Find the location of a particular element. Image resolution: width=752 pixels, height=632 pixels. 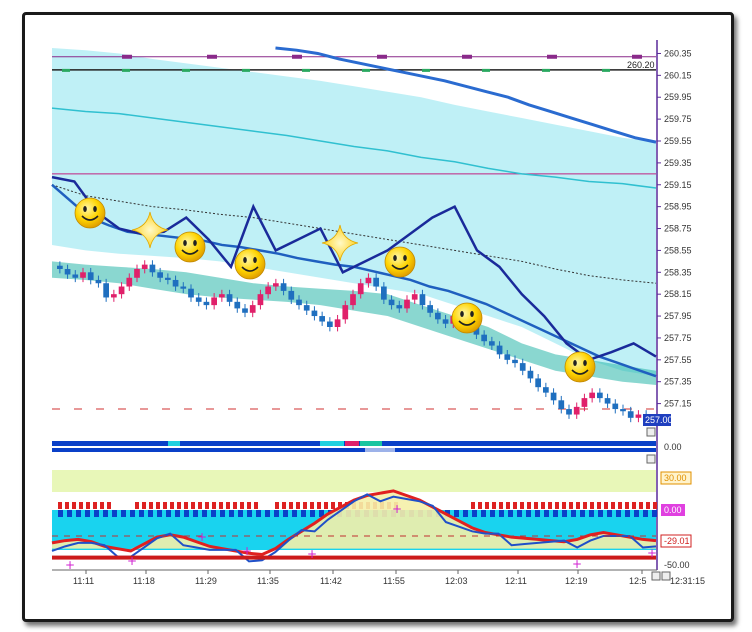

price-tick-label: 259.55 is located at coordinates (678, 141).